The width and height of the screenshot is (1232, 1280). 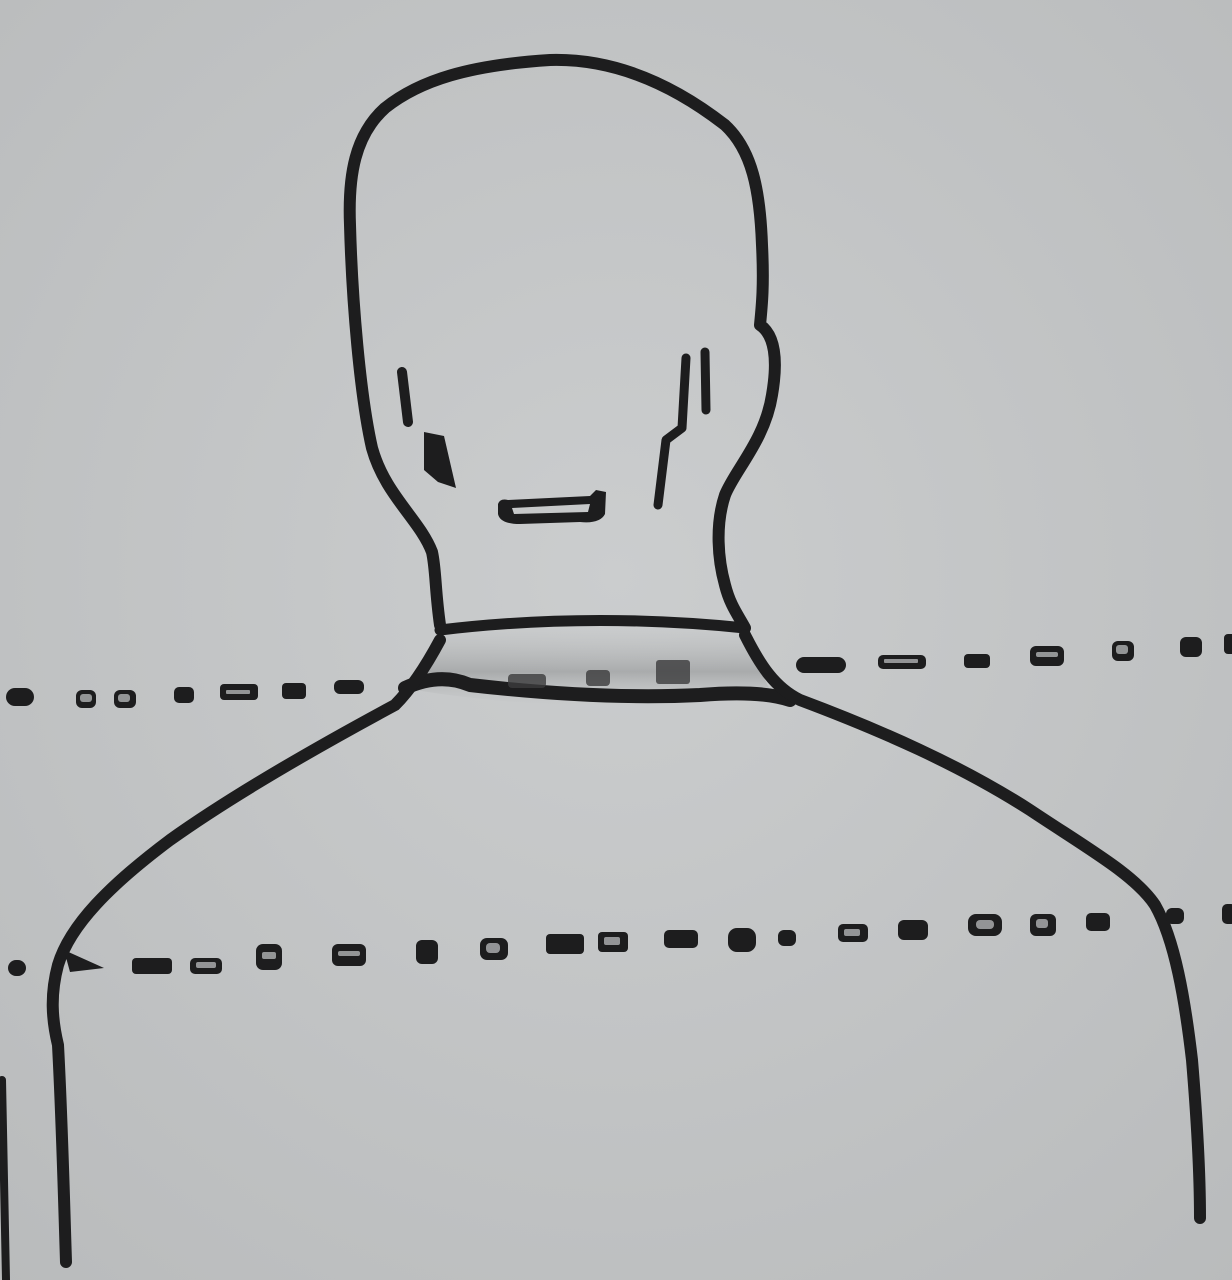 I want to click on left-edge-line, so click(x=5, y=1178).